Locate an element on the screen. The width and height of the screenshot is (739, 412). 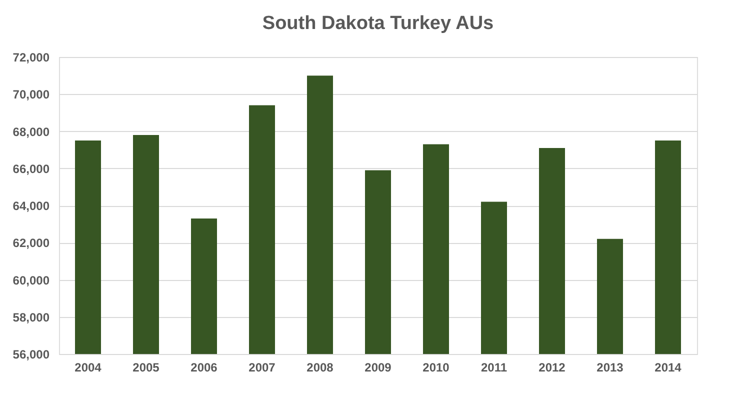
x-tick-label: 2009 is located at coordinates (378, 367).